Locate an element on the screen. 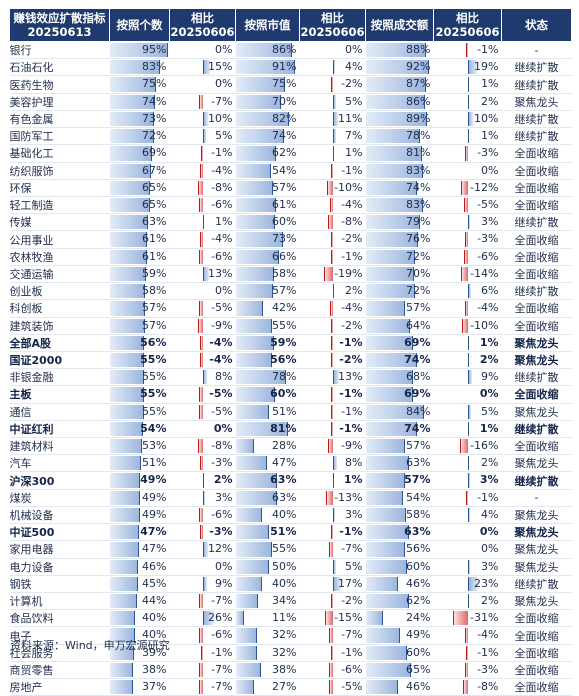  row-name: 中证红利 is located at coordinates (59, 429).